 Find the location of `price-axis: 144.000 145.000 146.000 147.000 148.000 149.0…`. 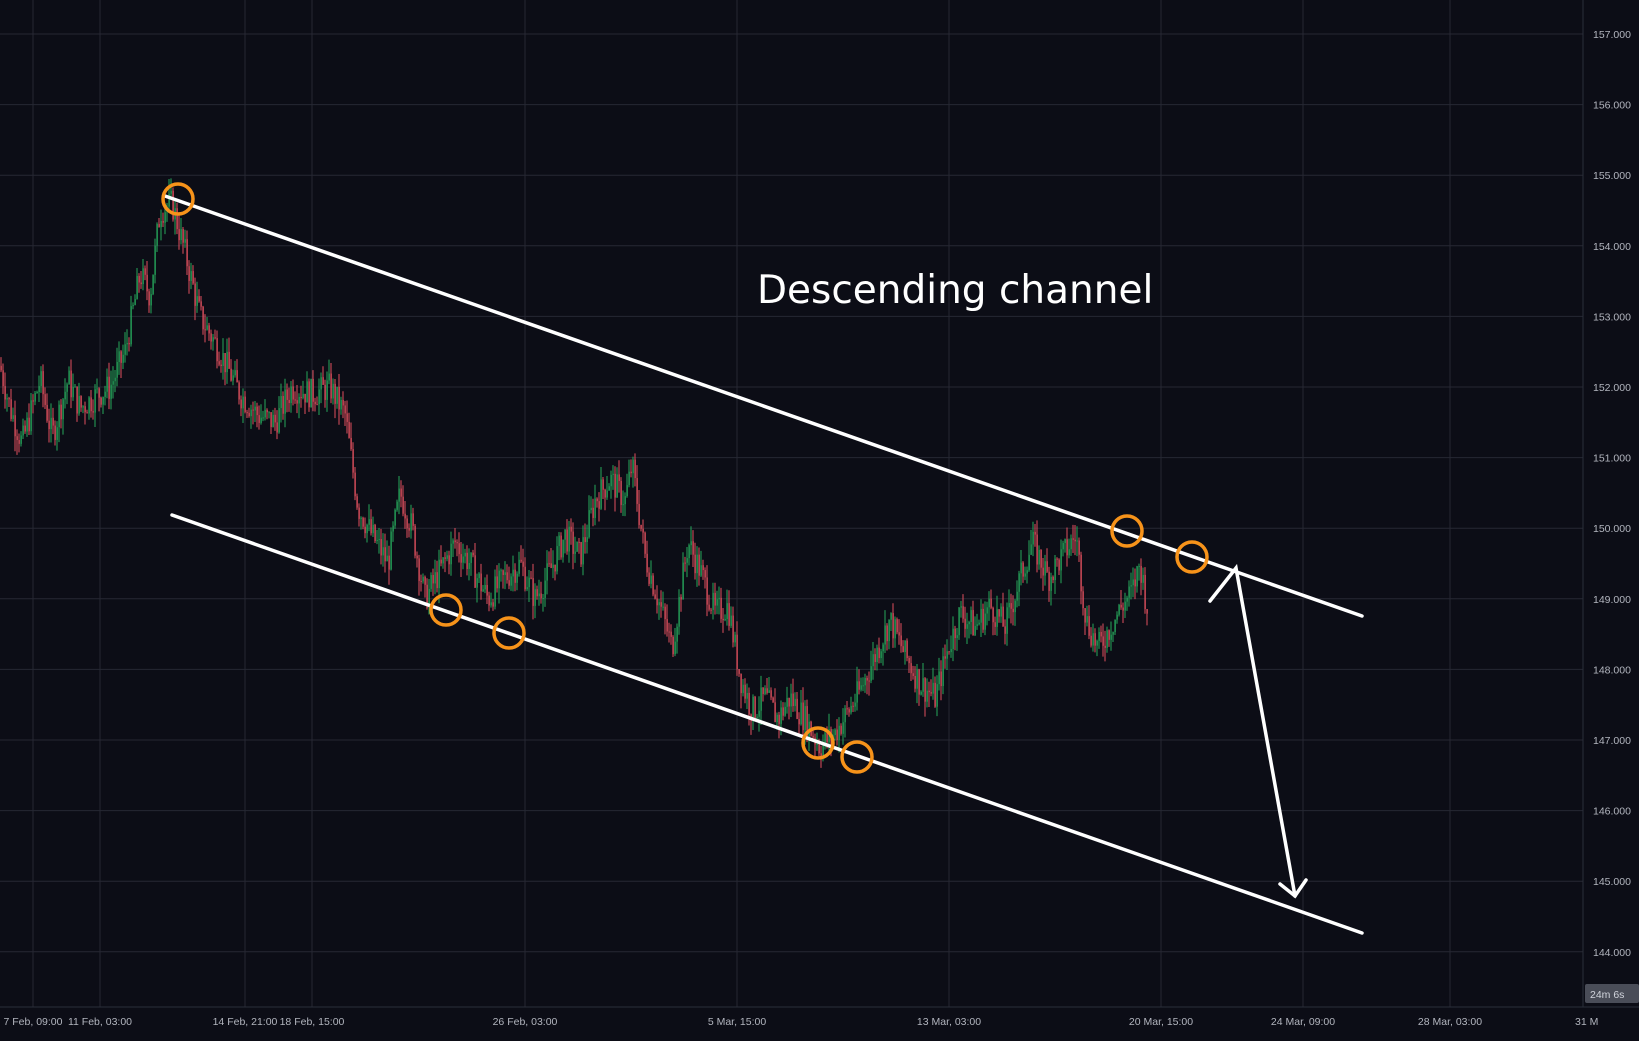

price-axis: 144.000 145.000 146.000 147.000 148.000 149.0… is located at coordinates (1606, 503).